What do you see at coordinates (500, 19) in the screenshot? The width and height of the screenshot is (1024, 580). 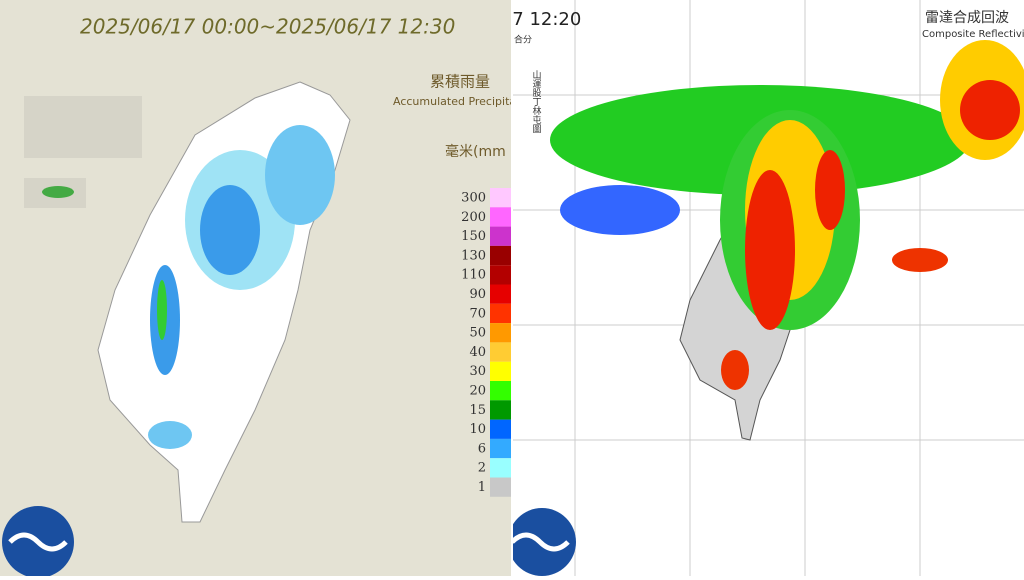 I see `timestamp: 2025/06/17 12:20` at bounding box center [500, 19].